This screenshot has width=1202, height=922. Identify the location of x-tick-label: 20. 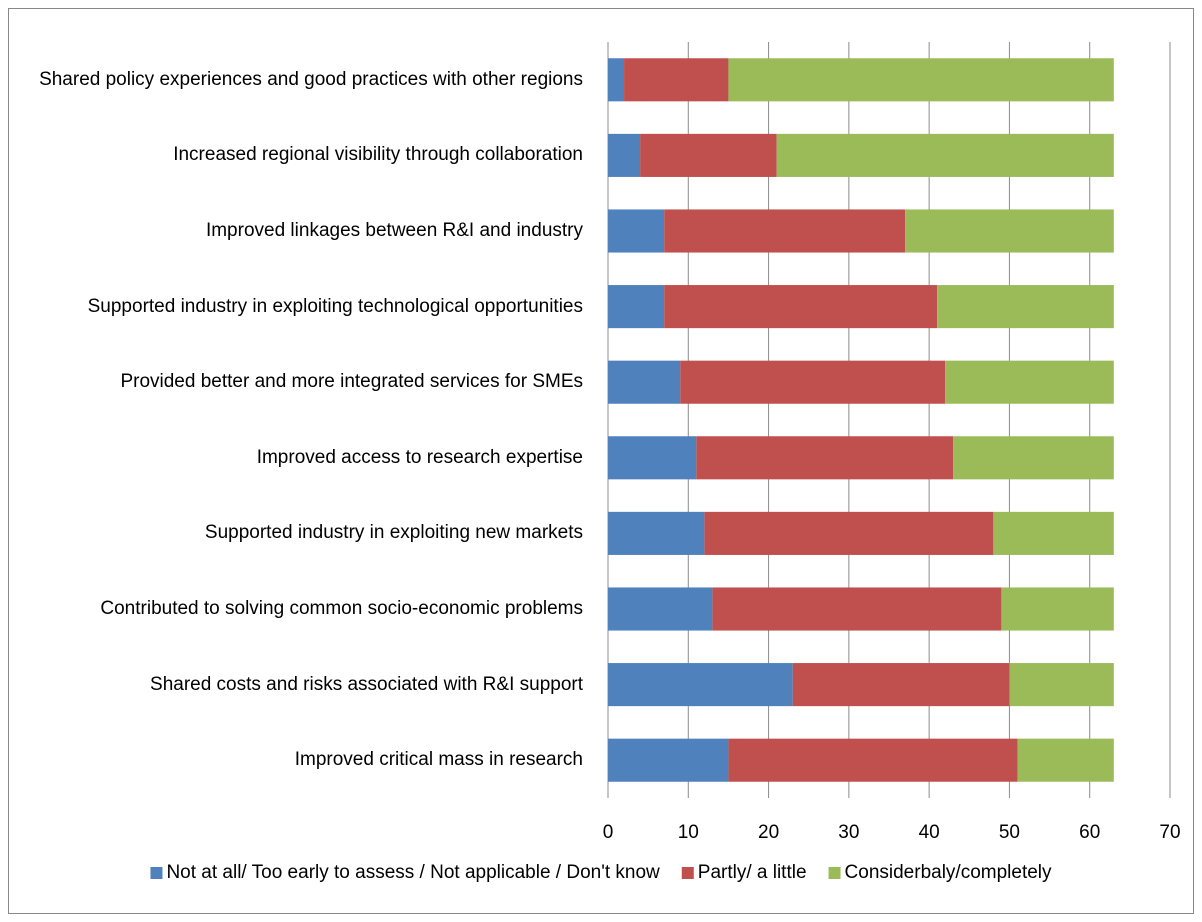
(768, 832).